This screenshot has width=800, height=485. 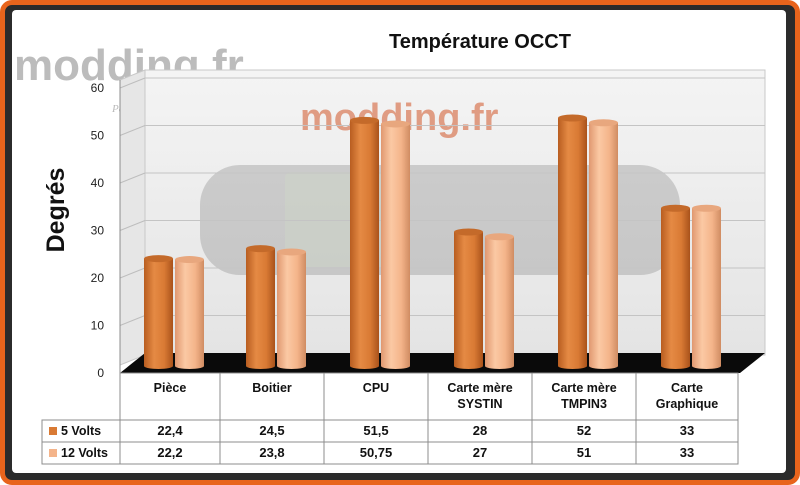 I want to click on data-value-label: 22,2, so click(x=169, y=452).